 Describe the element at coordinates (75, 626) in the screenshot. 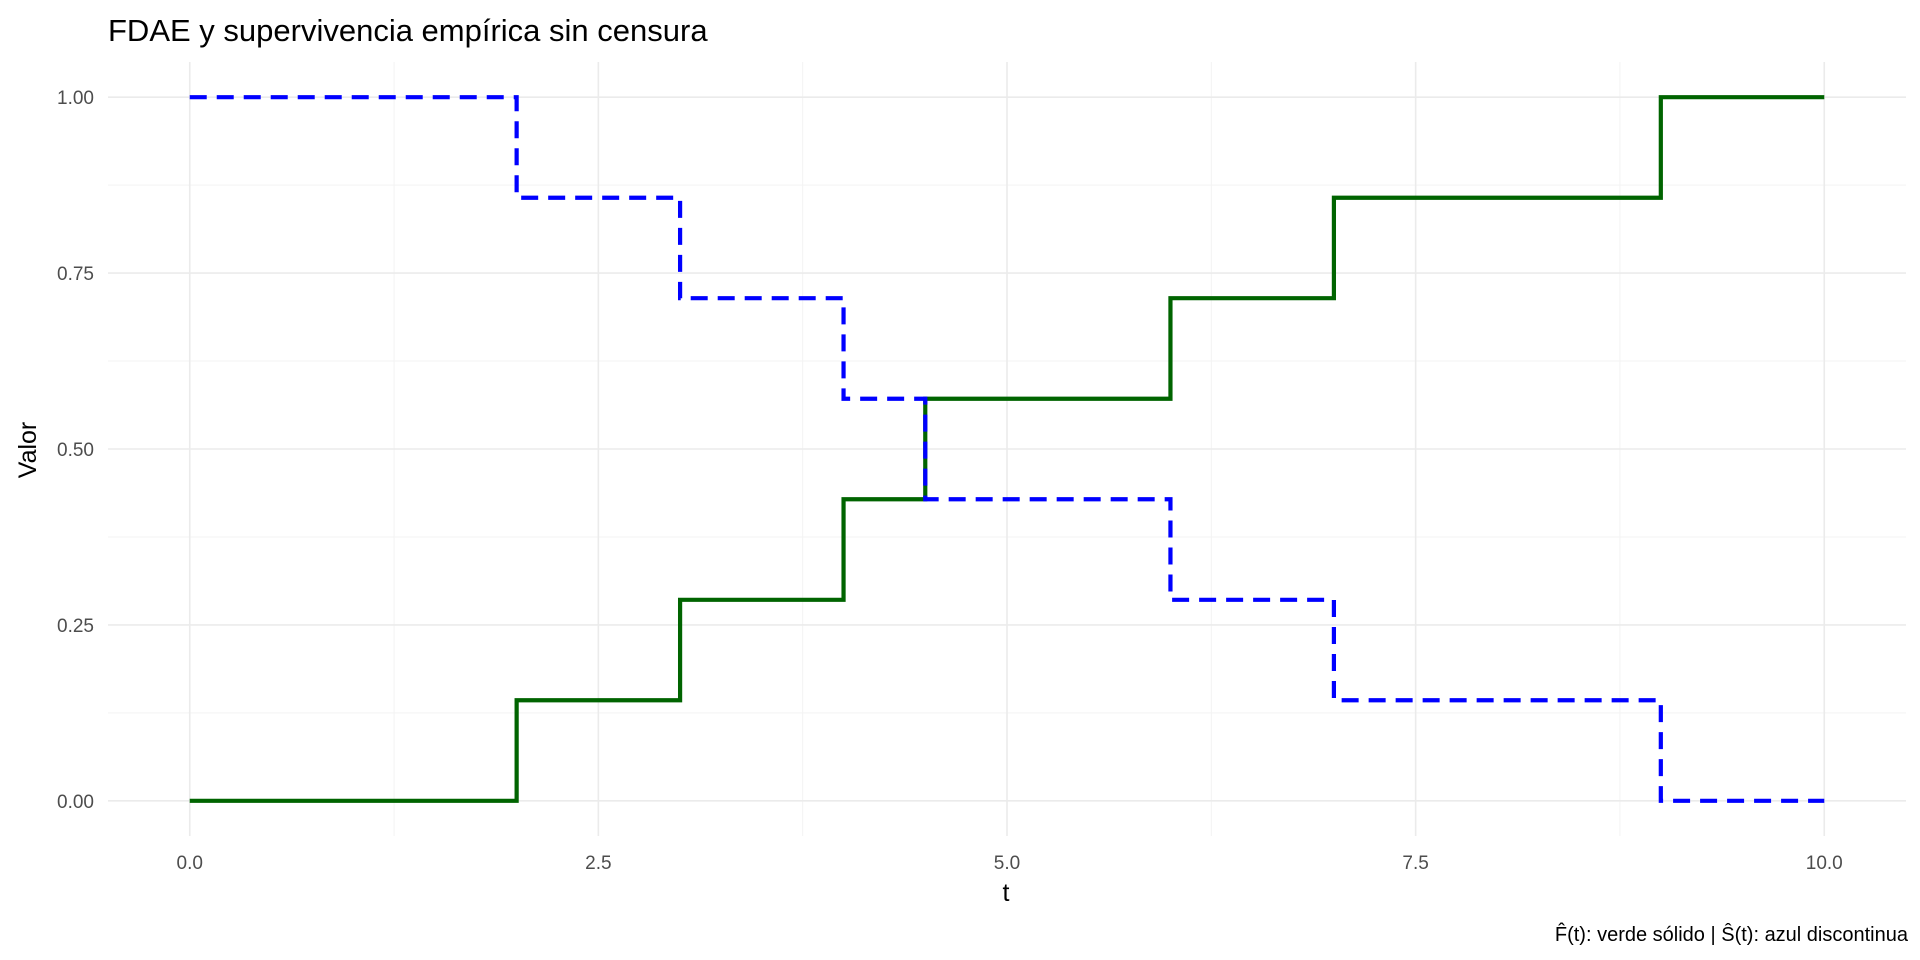

I see `y-tick-label: 0.25` at that location.